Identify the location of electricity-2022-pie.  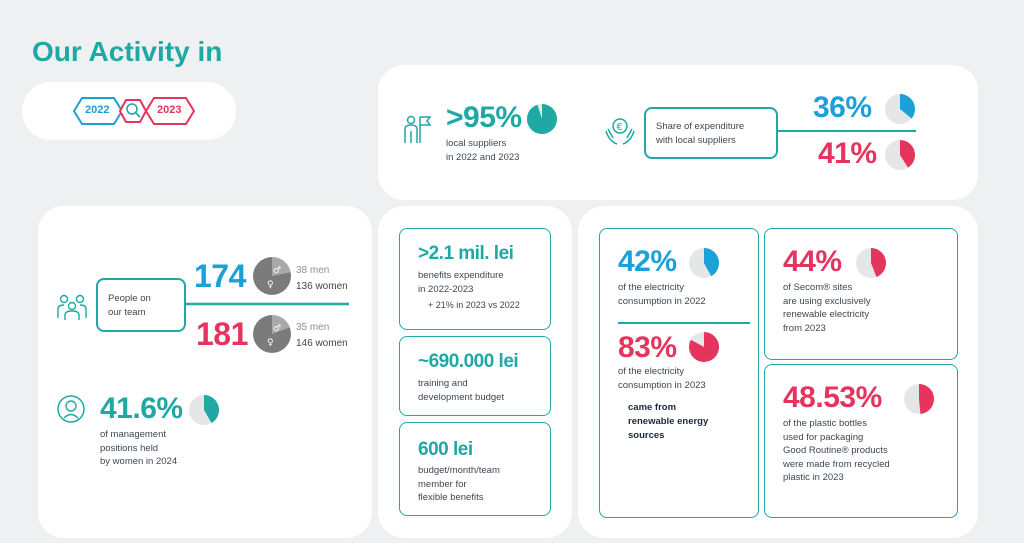
(704, 263).